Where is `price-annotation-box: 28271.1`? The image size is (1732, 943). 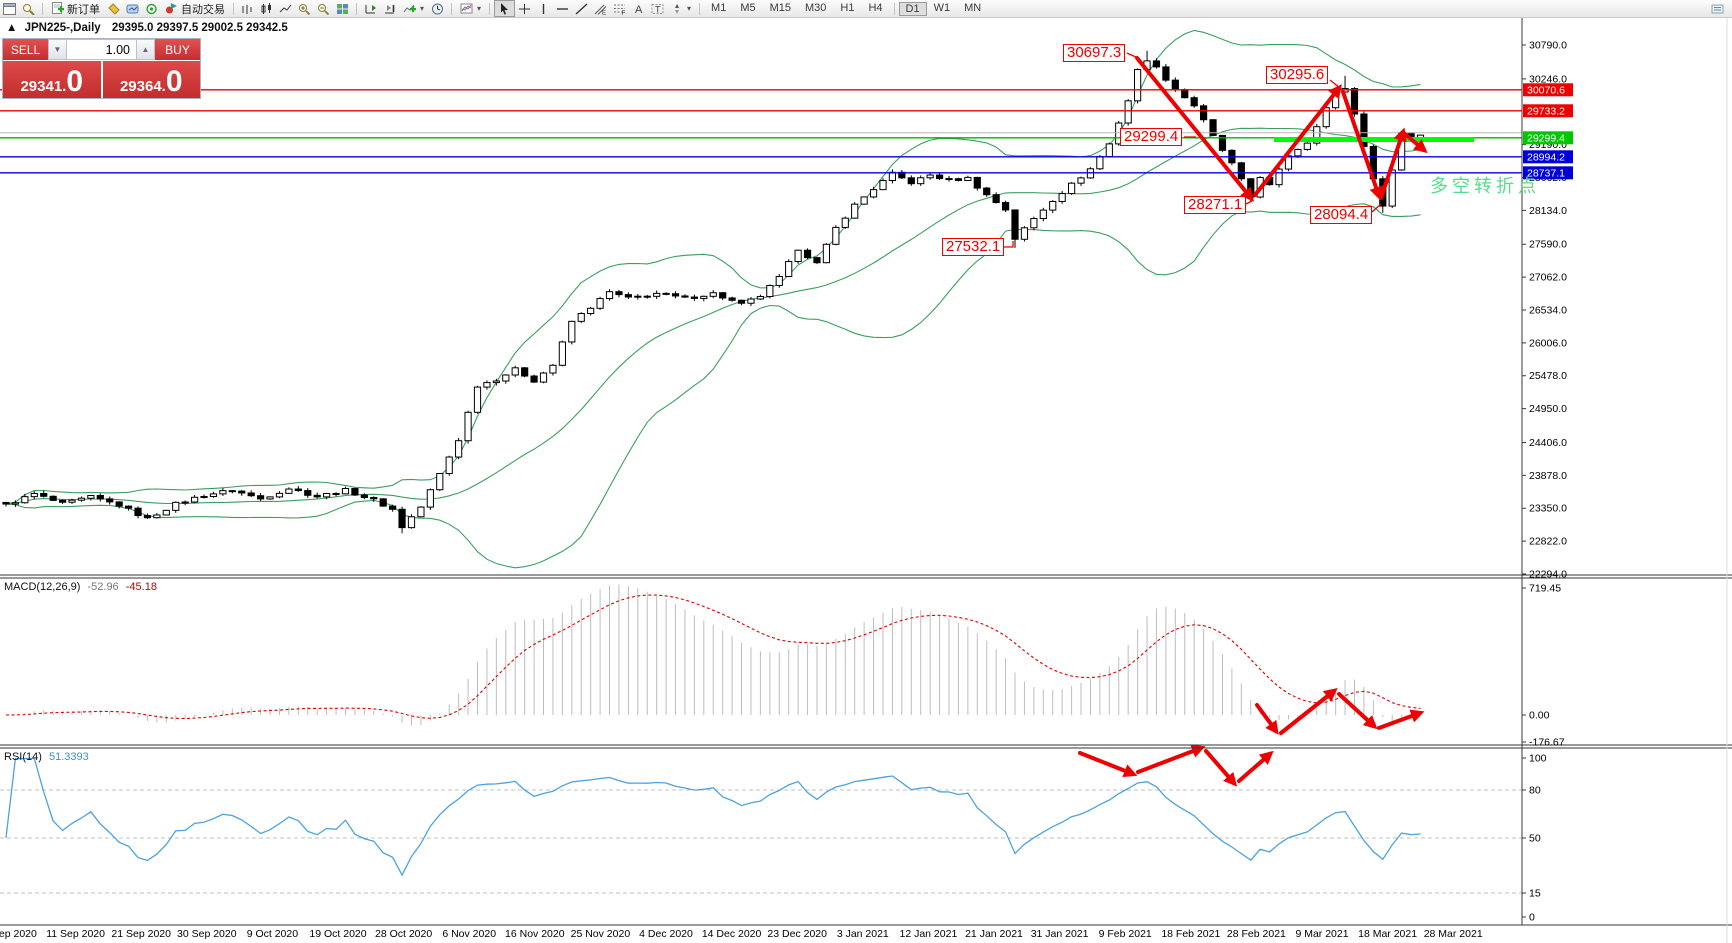 price-annotation-box: 28271.1 is located at coordinates (1215, 205).